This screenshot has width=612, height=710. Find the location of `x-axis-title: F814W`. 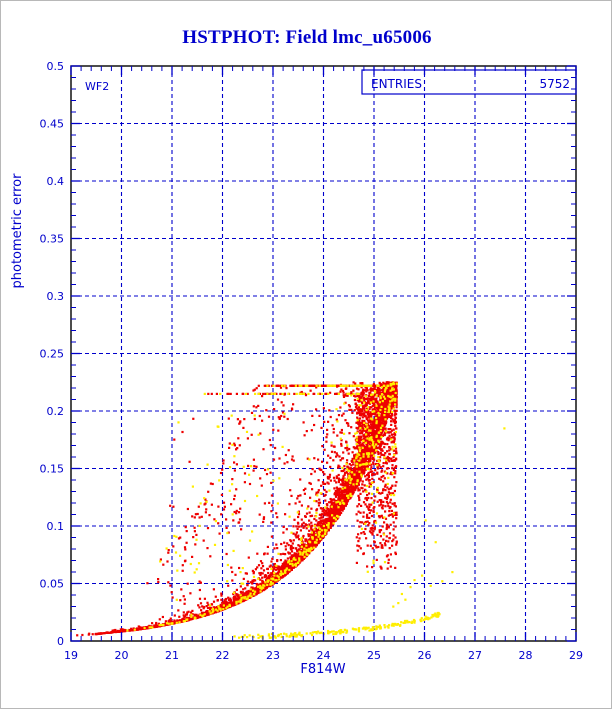

x-axis-title: F814W is located at coordinates (322, 669).